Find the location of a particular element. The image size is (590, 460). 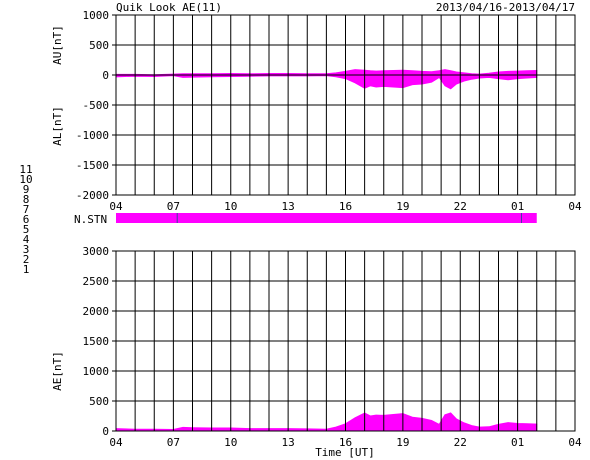

y-axis-label-al: AL[nT] is located at coordinates (57, 126).